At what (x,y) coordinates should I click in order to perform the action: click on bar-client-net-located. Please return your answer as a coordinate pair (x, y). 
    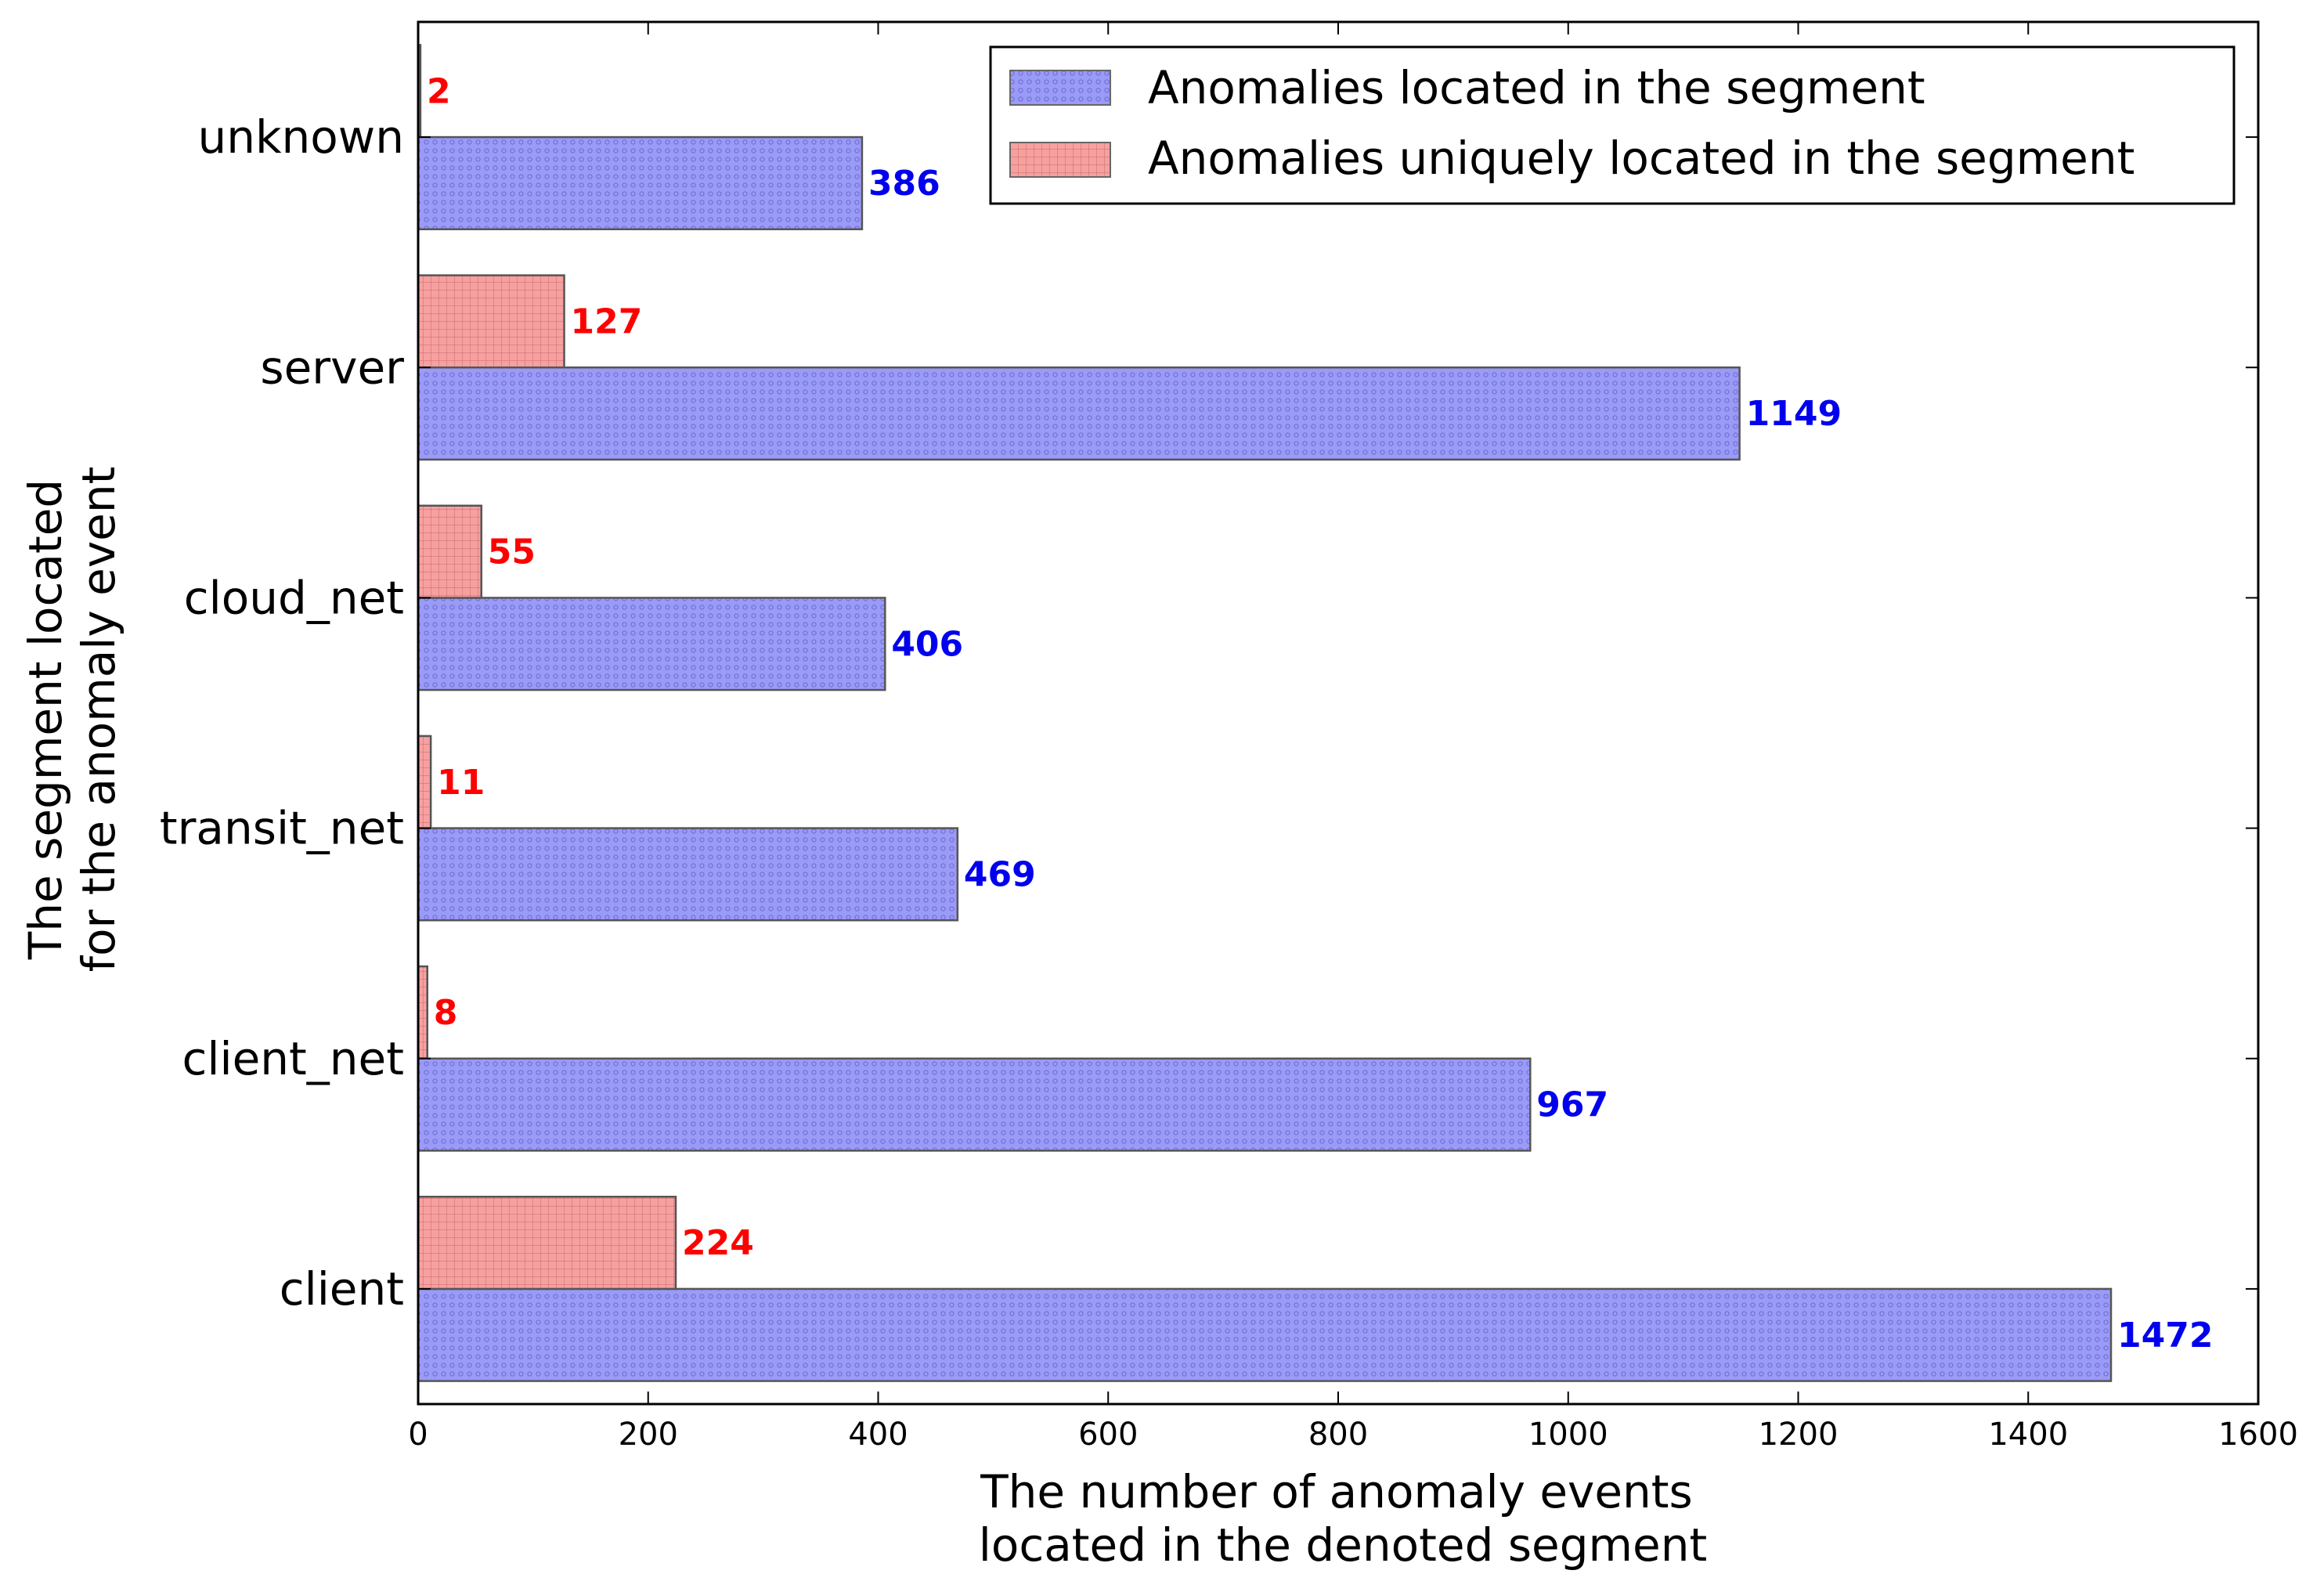
    Looking at the image, I should click on (974, 1104).